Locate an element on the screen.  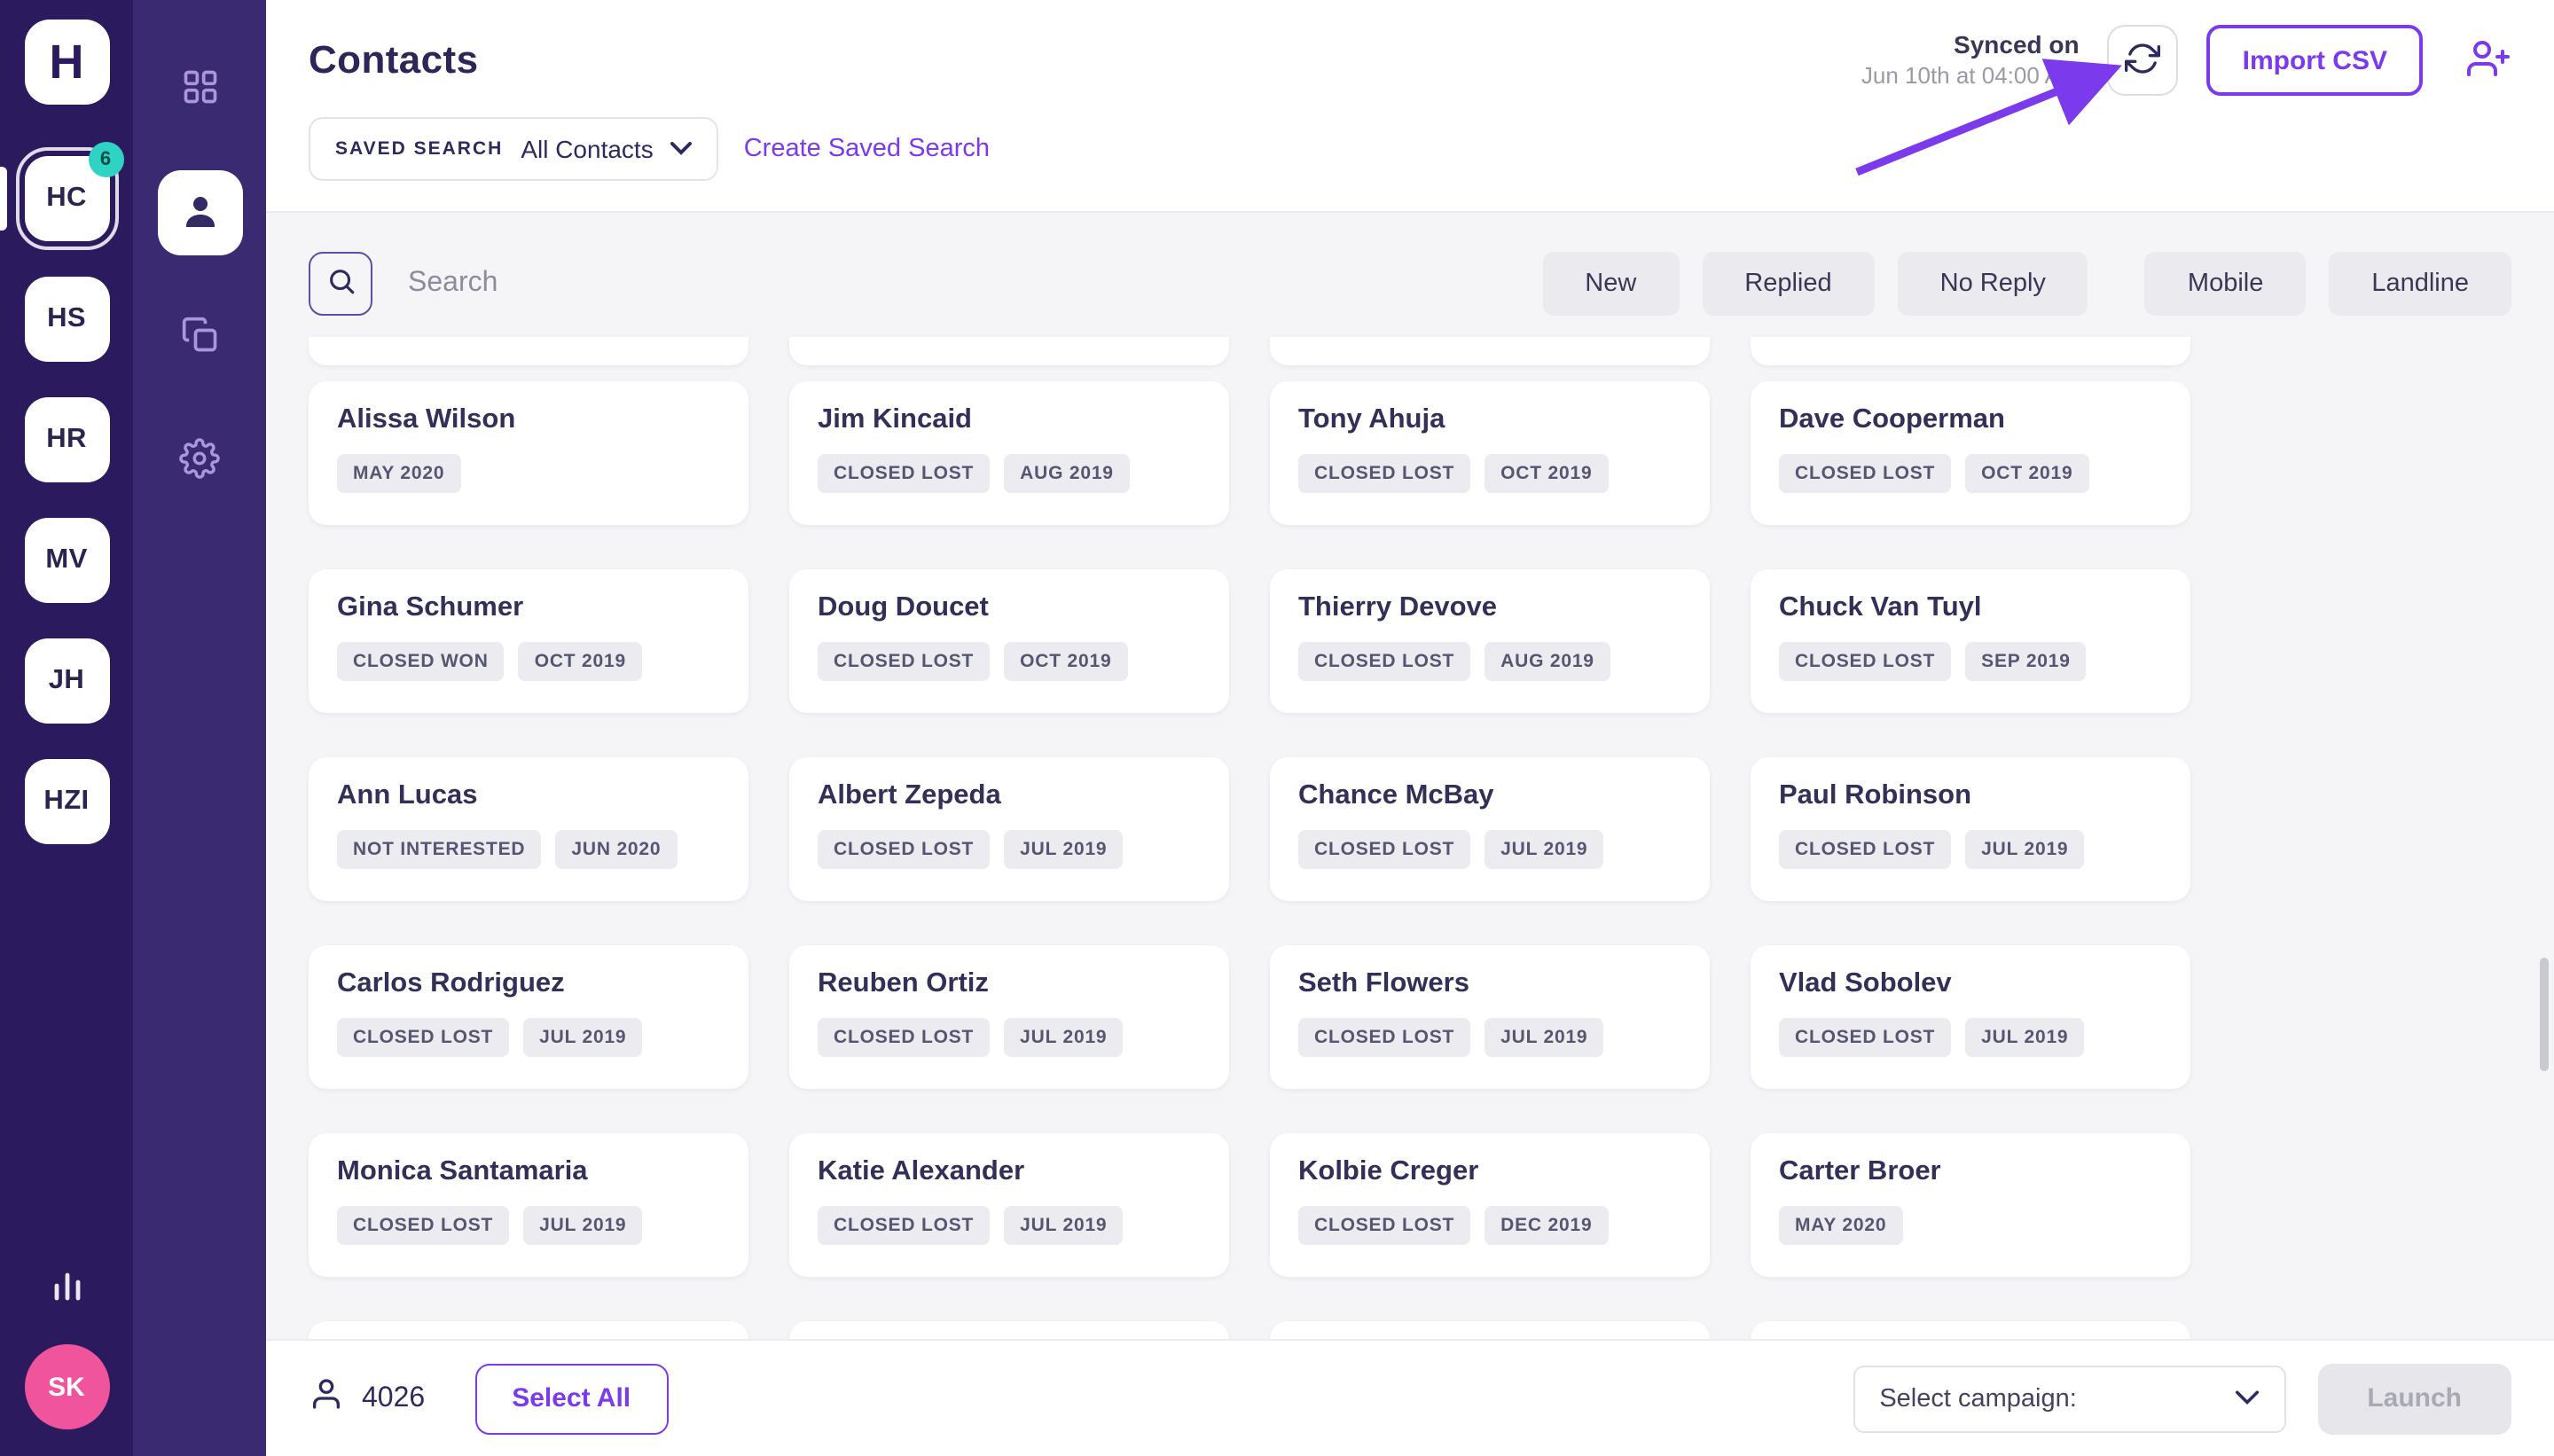
campaign-select-value: Select campaign: is located at coordinates (1978, 1398).